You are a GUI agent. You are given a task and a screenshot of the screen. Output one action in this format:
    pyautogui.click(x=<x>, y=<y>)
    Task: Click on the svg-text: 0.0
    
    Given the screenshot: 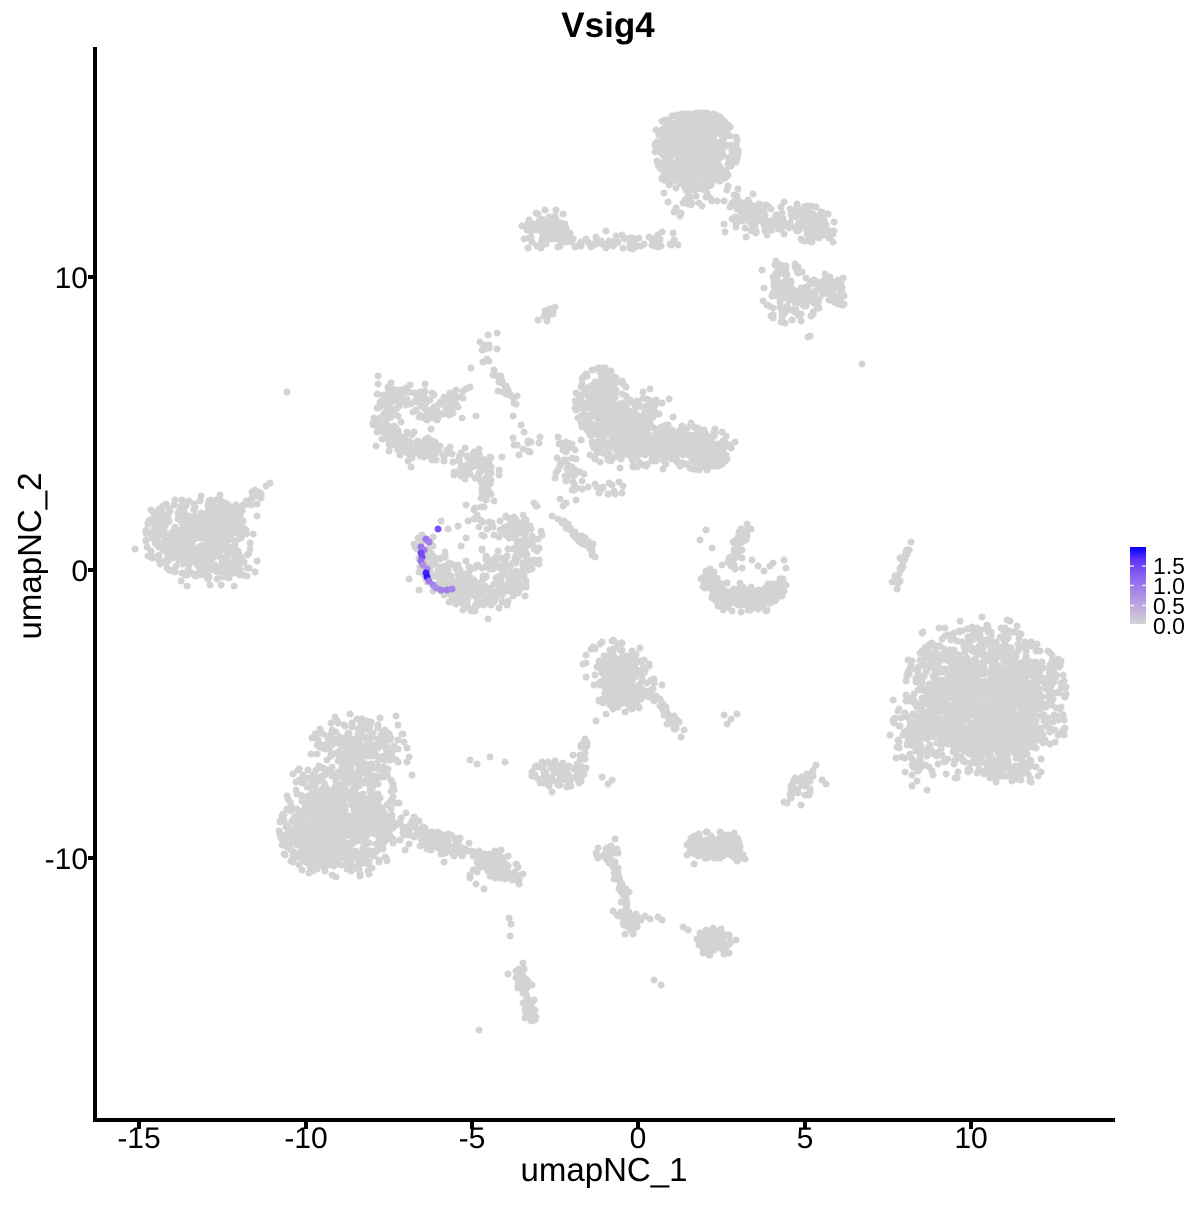 What is the action you would take?
    pyautogui.click(x=1169, y=626)
    